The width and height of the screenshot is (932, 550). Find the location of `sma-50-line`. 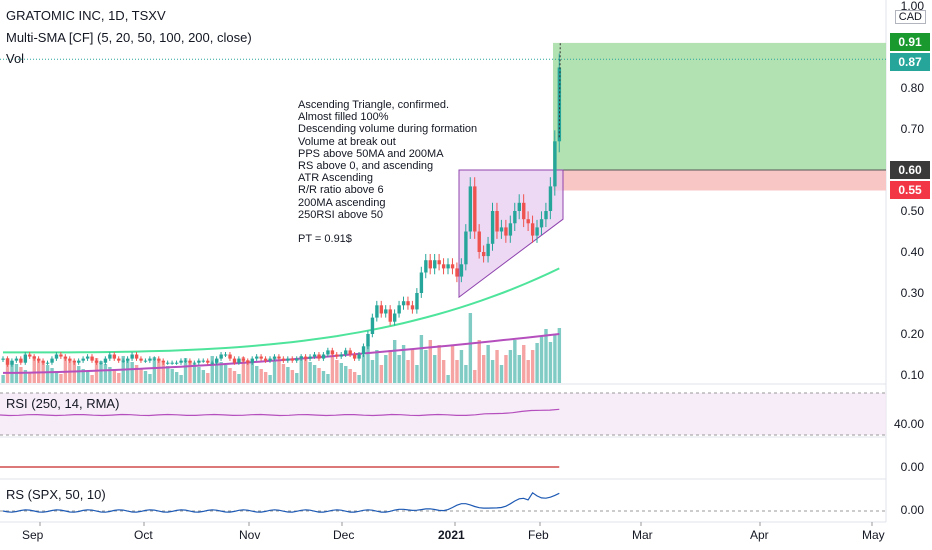

sma-50-line is located at coordinates (281, 310).